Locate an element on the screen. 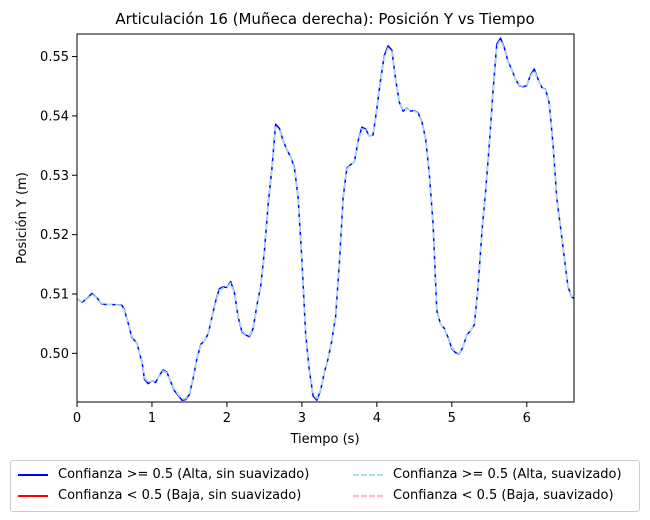 The height and width of the screenshot is (520, 650). x-tick-label: 5 is located at coordinates (452, 418).